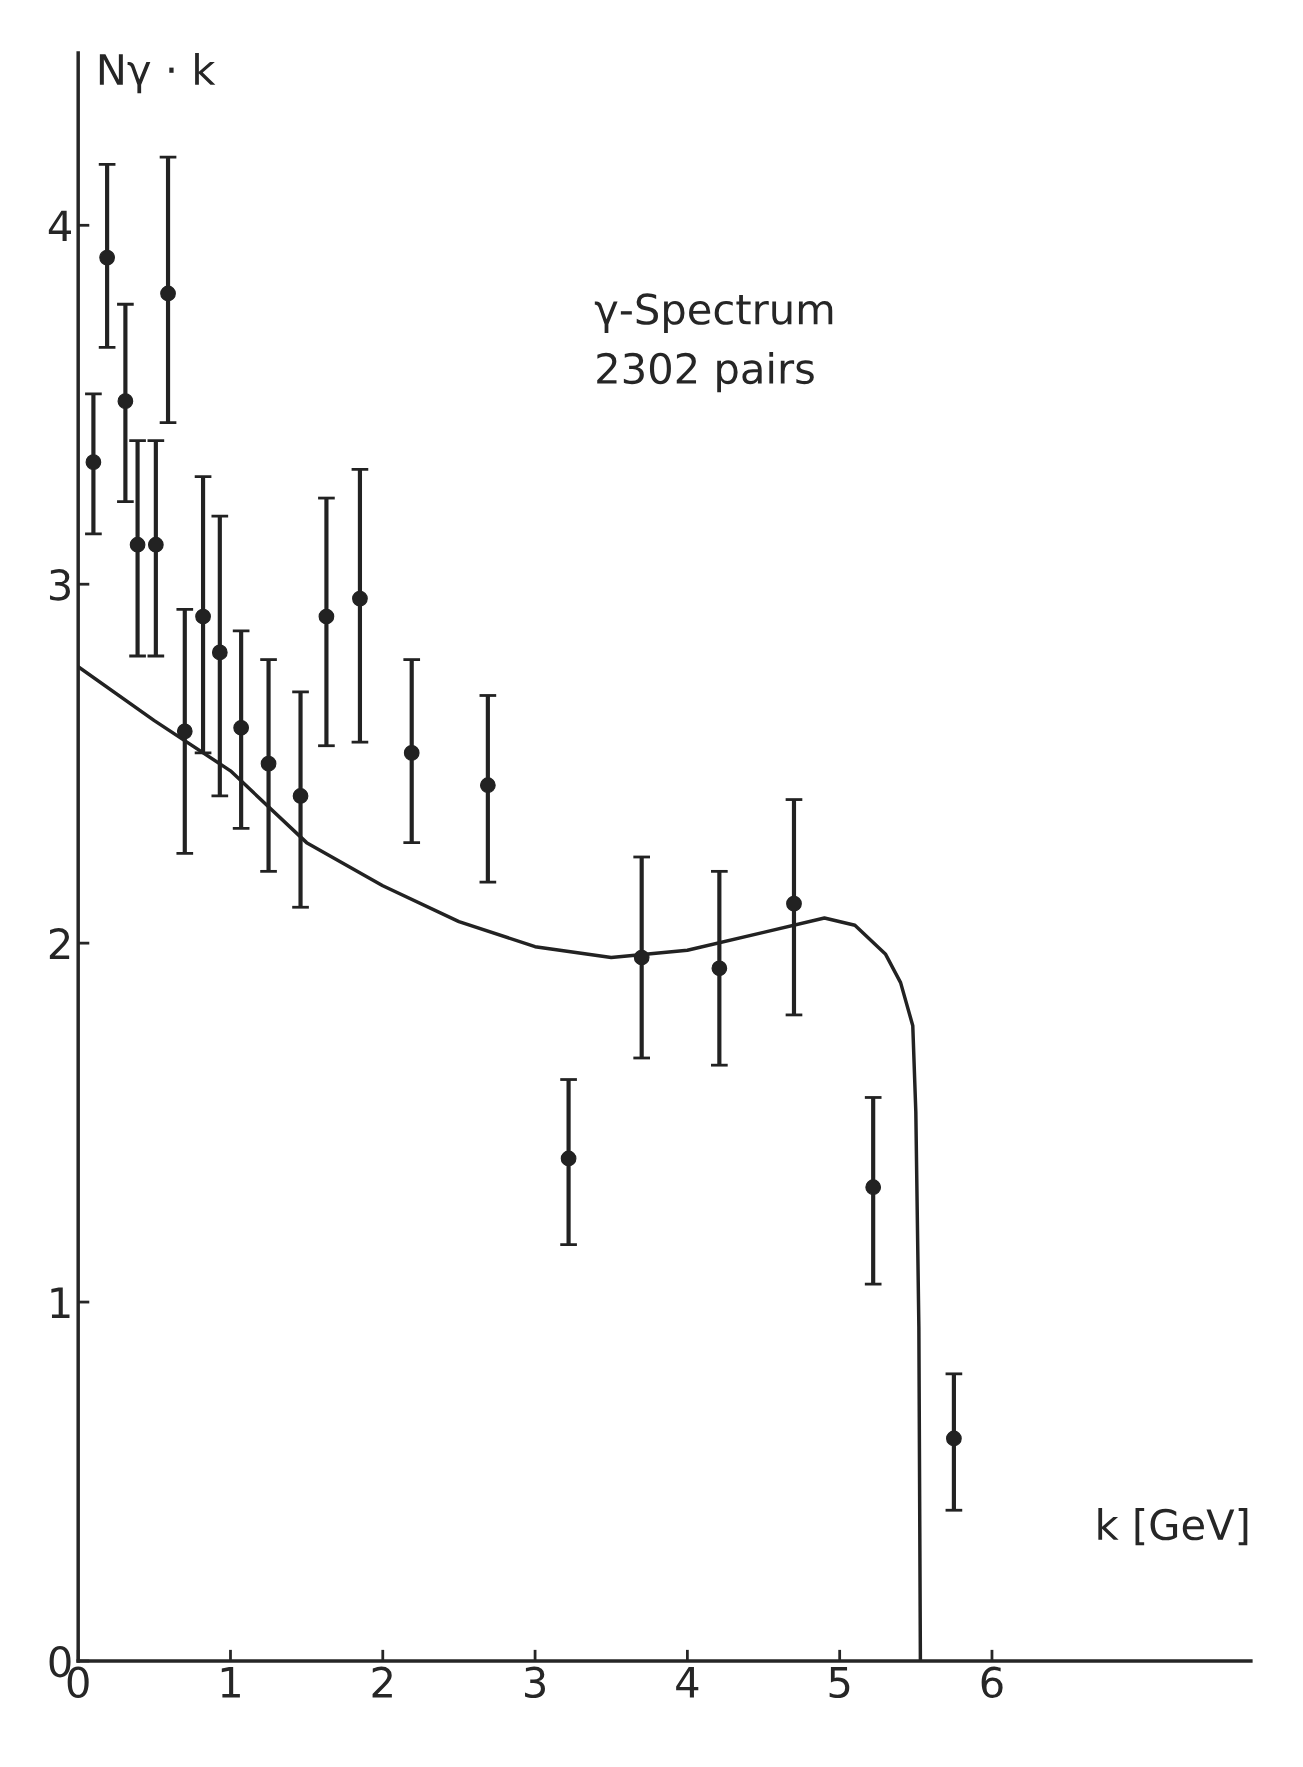 This screenshot has width=1303, height=1767. Describe the element at coordinates (535, 1682) in the screenshot. I see `x-tick-label: 3` at that location.